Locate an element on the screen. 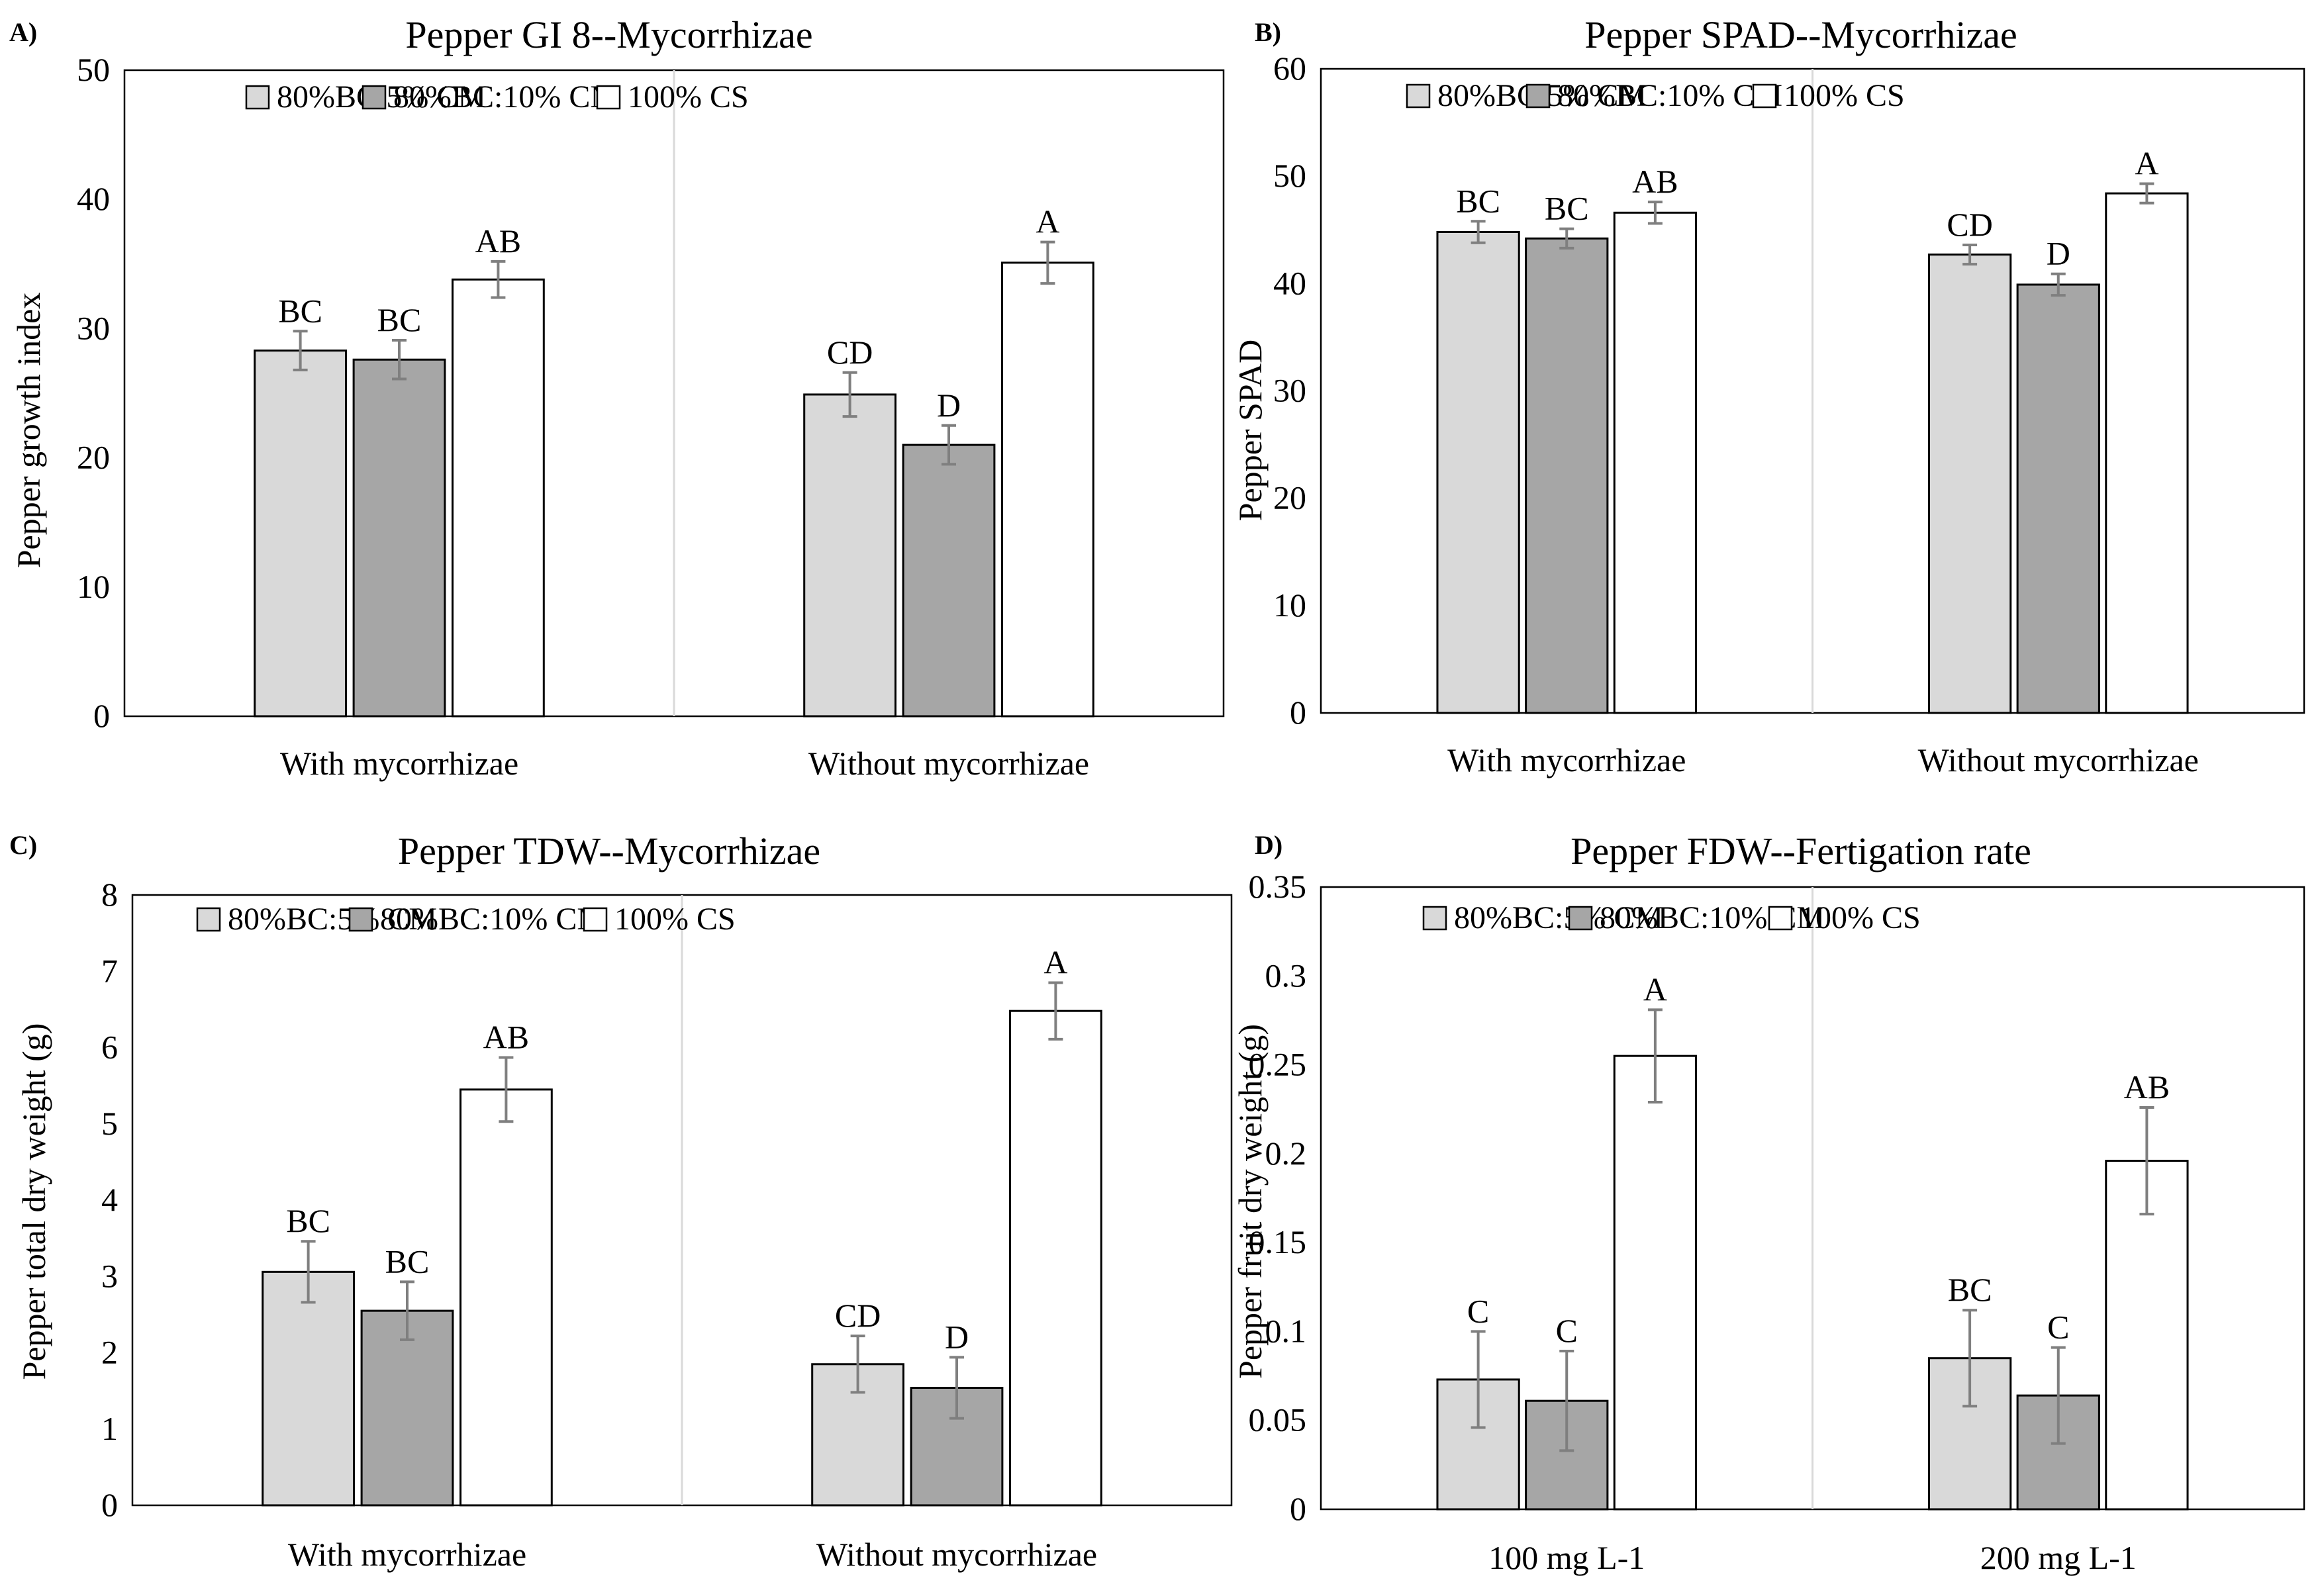  x-category-label: 200 mg L-1 is located at coordinates (2058, 1558).